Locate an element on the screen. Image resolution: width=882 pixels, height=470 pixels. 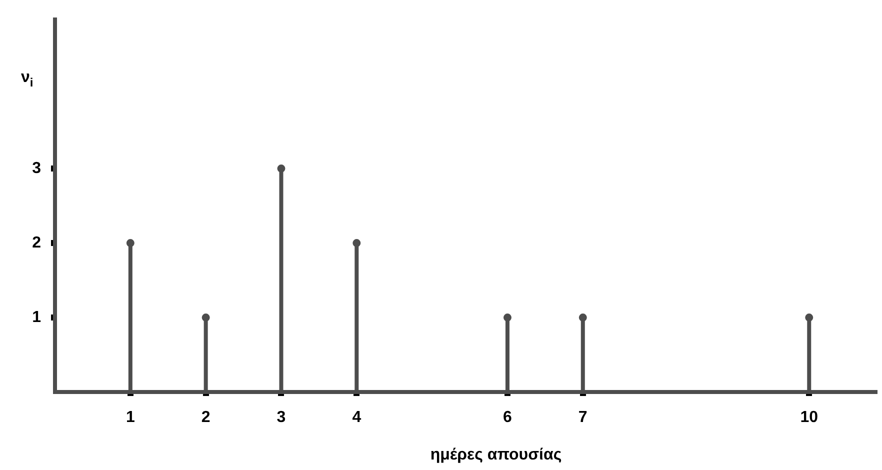
y-tick-label: 2 is located at coordinates (37, 243).